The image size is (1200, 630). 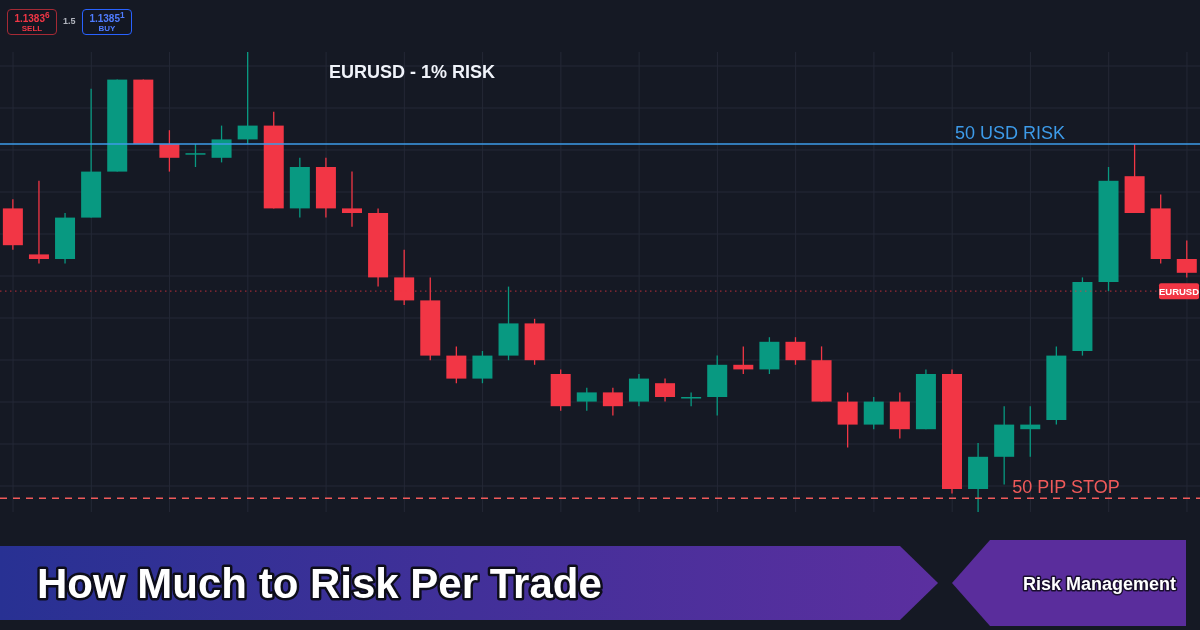 I want to click on sell-button: 1.1383$^{6}$ SELL, so click(x=32, y=22).